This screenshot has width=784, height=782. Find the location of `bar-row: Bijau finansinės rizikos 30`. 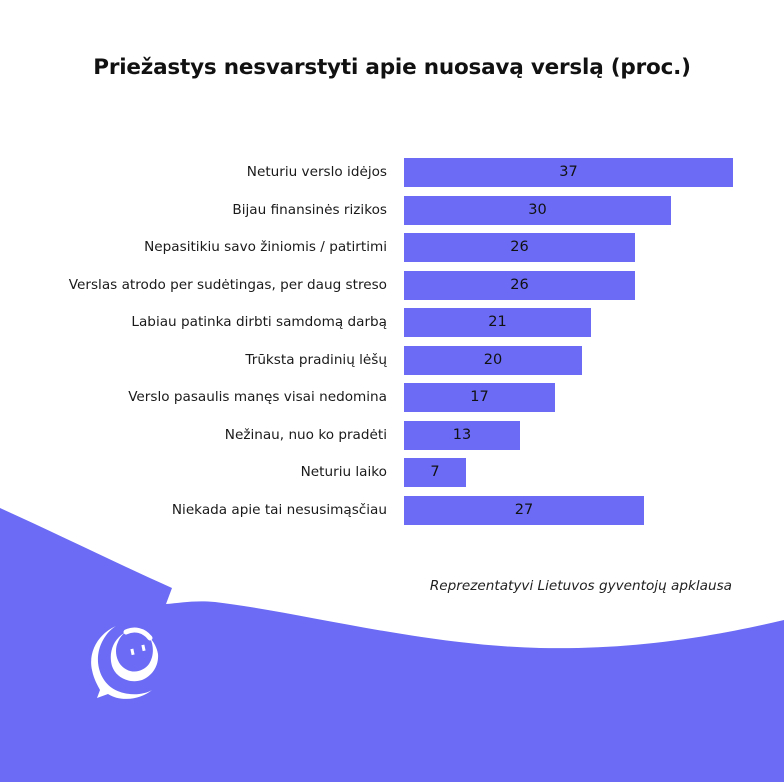

bar-row: Bijau finansinės rizikos 30 is located at coordinates (392, 210).